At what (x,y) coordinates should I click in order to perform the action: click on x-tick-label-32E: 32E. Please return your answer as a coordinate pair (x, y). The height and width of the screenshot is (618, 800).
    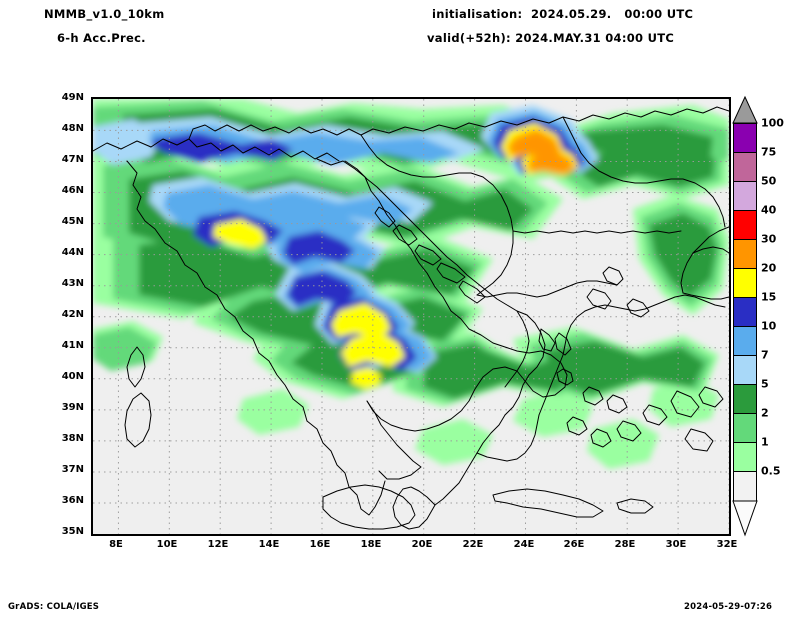
    Looking at the image, I should click on (727, 544).